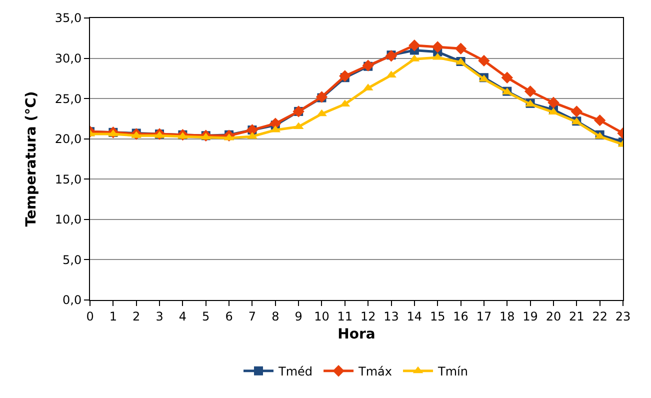 The height and width of the screenshot is (398, 651). I want to click on y-tick-label: 5,0, so click(72, 259).